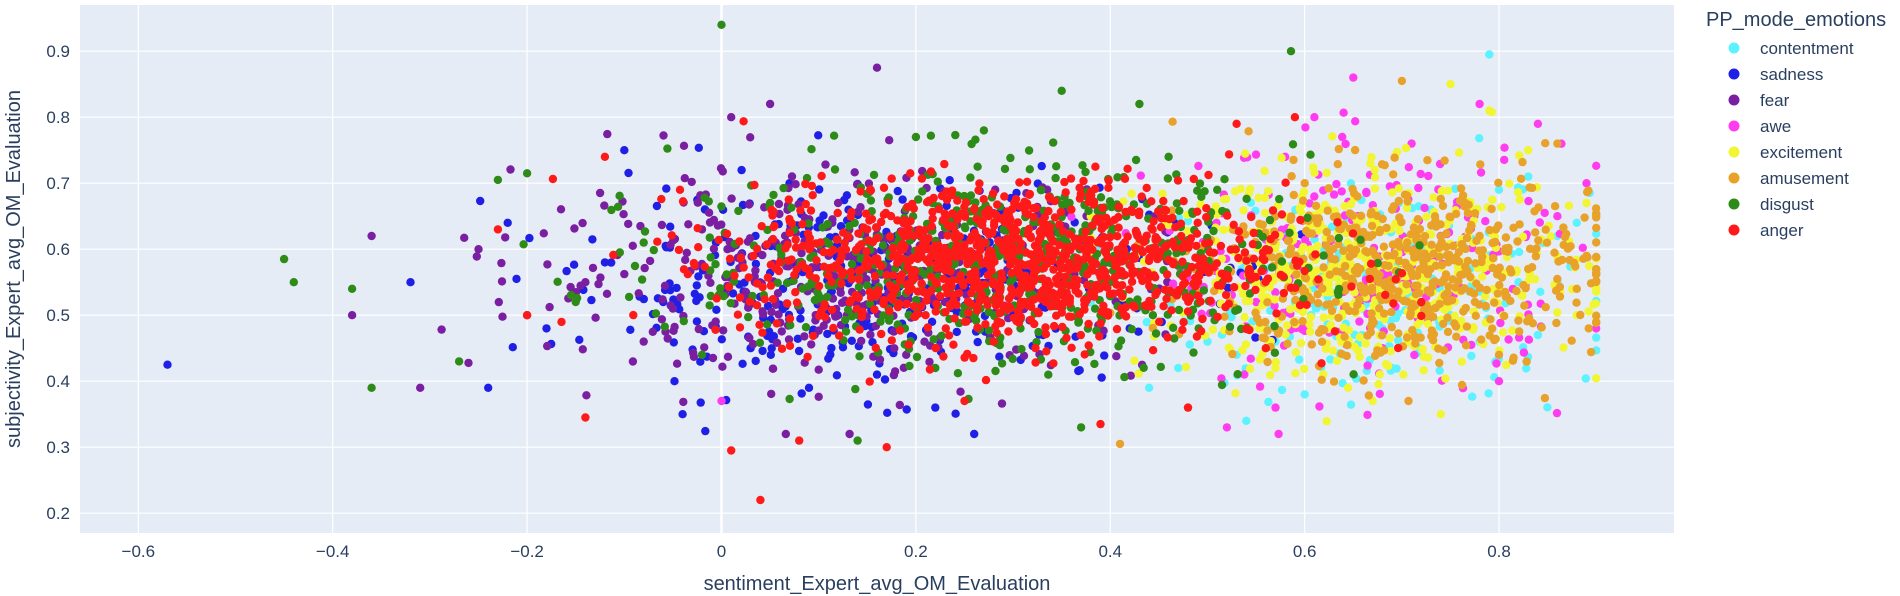 This screenshot has height=596, width=1900. Describe the element at coordinates (1789, 178) in the screenshot. I see `legend-item-amusement: amusement` at that location.